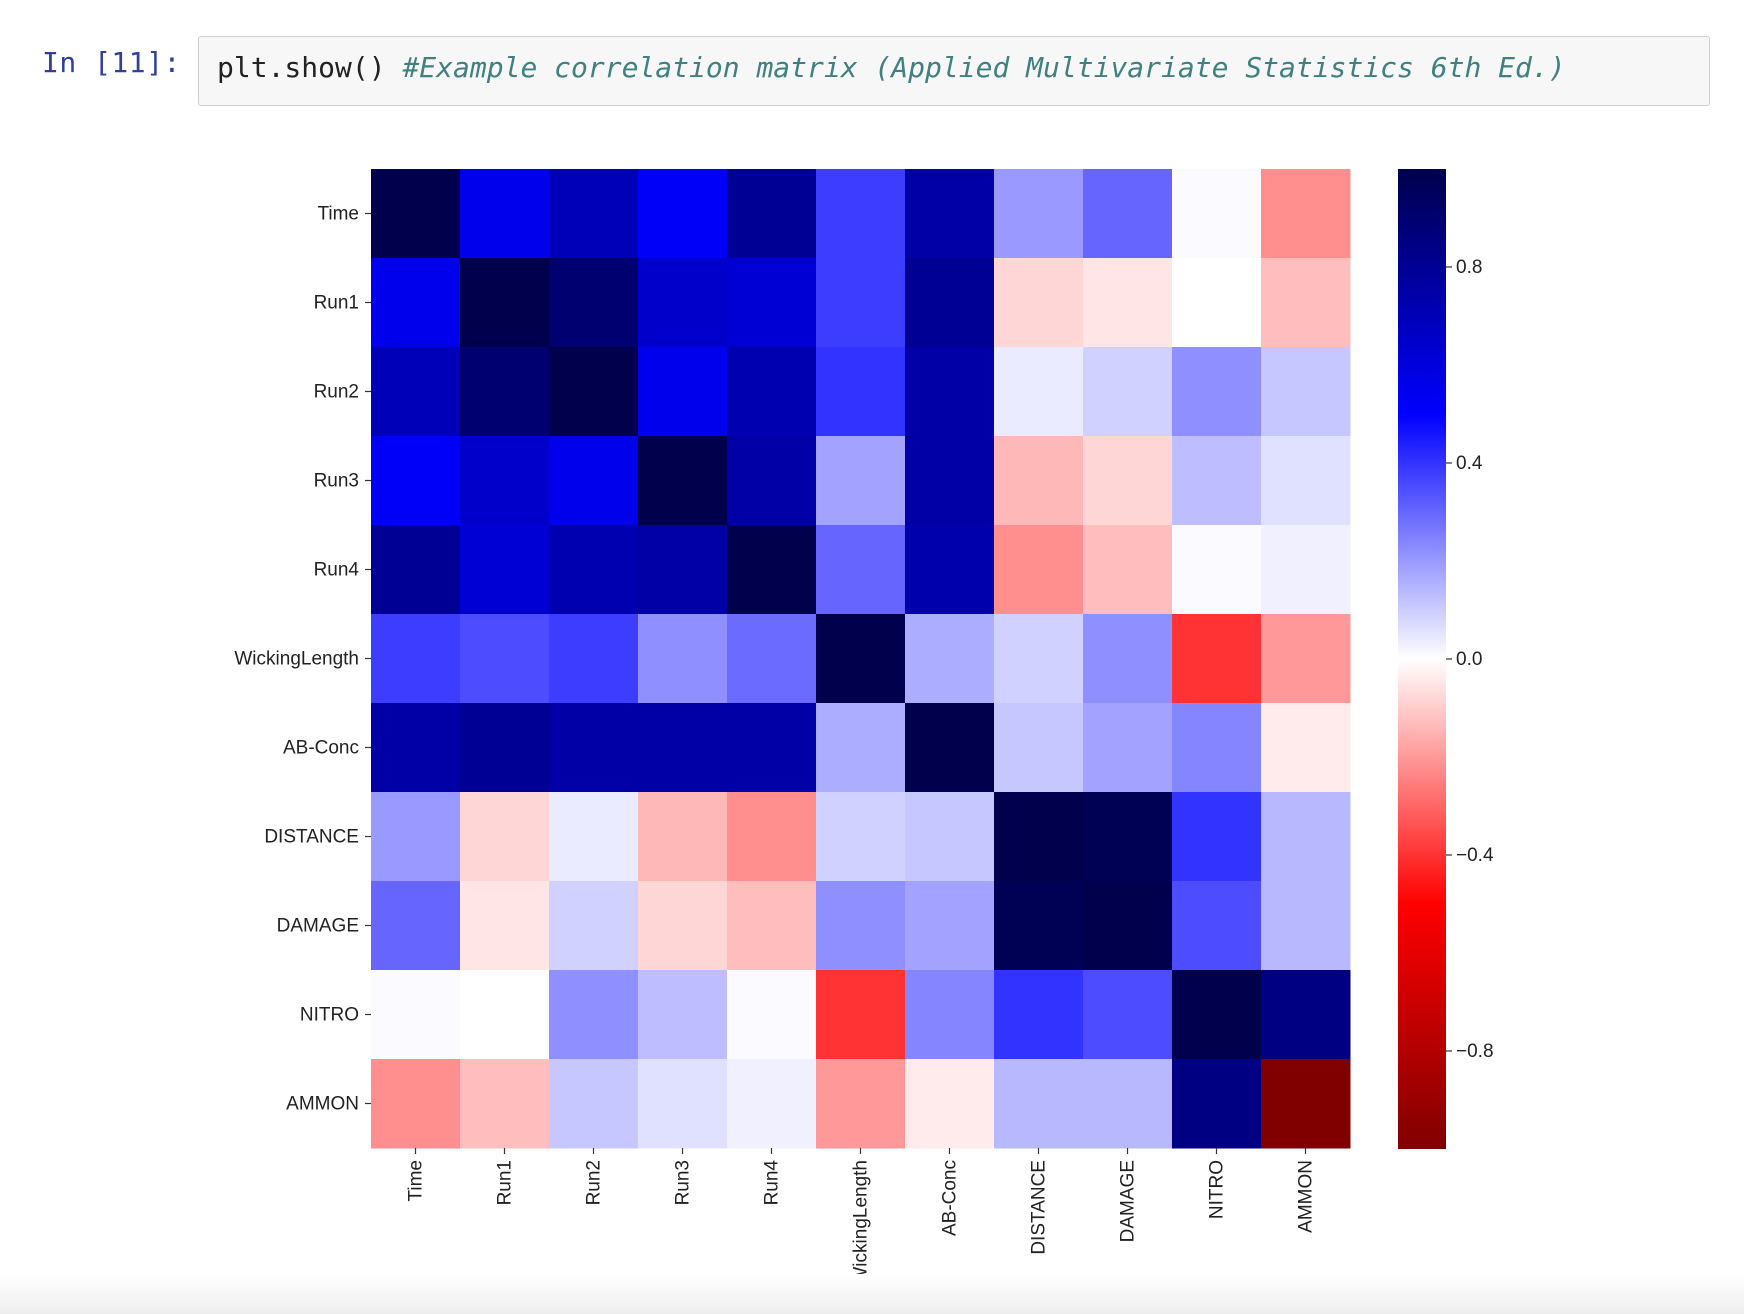 This screenshot has height=1314, width=1744. Describe the element at coordinates (1128, 570) in the screenshot. I see `heatmap-cell-Run4-DAMAGE` at that location.